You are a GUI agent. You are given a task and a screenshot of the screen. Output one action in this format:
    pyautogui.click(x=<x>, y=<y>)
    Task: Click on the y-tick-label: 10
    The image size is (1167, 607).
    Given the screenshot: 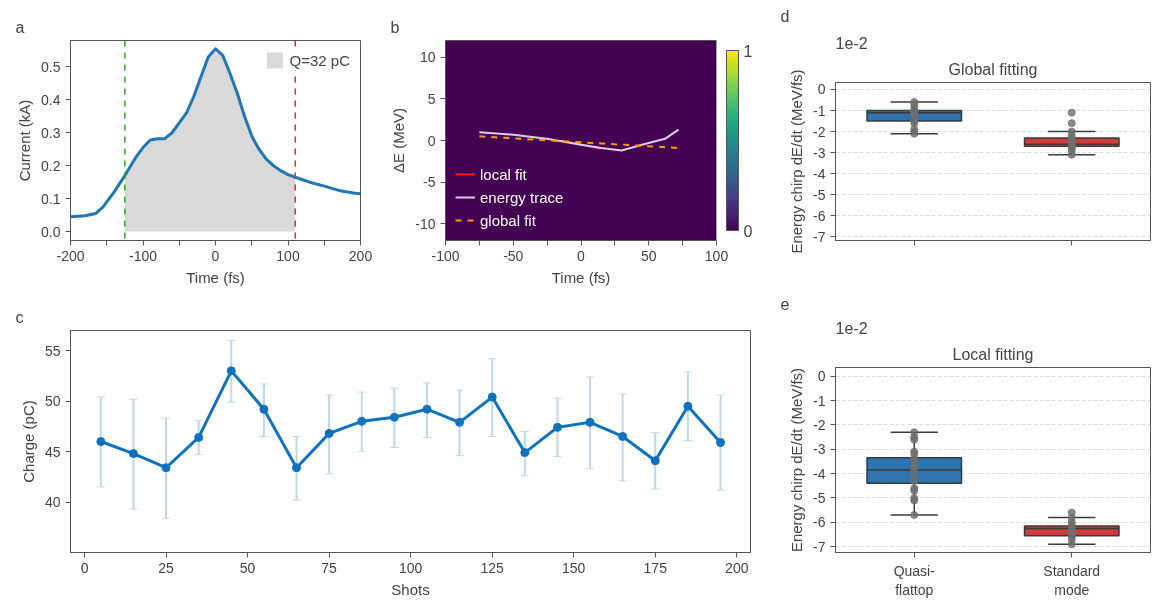 What is the action you would take?
    pyautogui.click(x=427, y=57)
    